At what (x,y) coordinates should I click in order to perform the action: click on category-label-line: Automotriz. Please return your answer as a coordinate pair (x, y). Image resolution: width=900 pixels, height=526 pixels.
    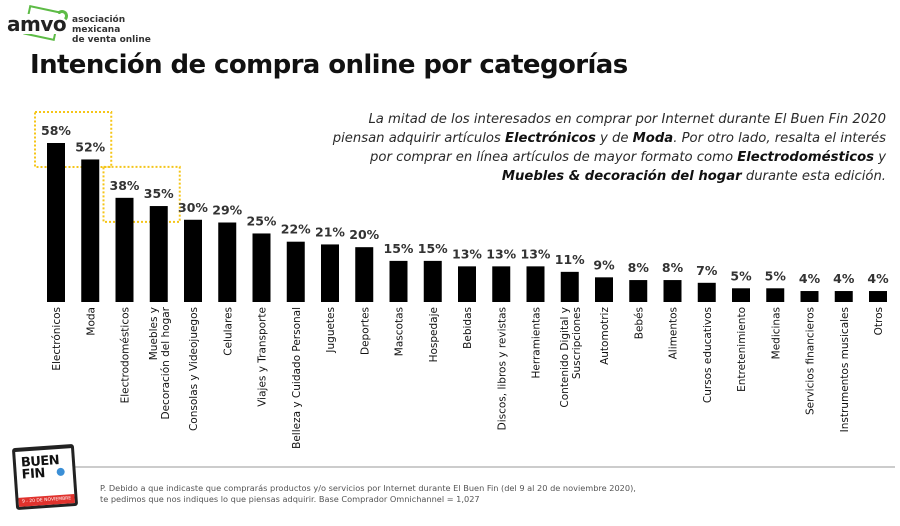
    Looking at the image, I should click on (605, 336).